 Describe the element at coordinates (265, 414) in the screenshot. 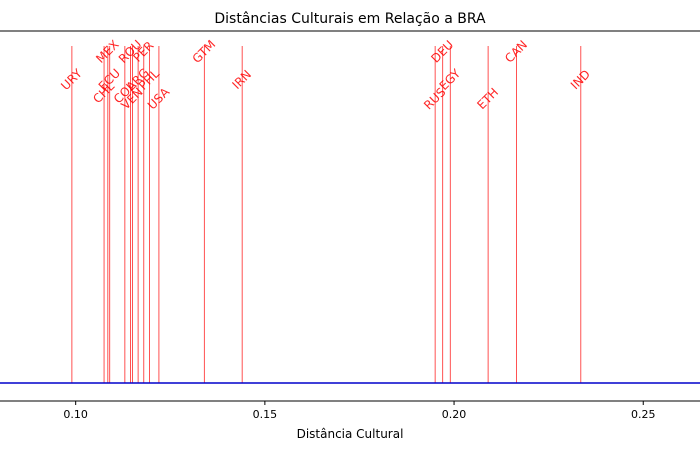

I see `x-tick-label: 0.15` at that location.